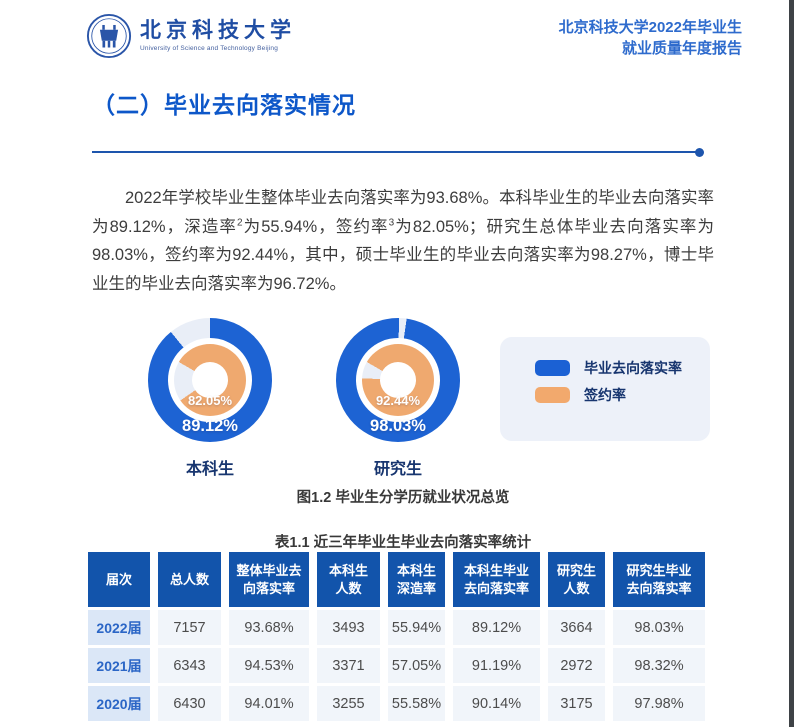 The image size is (794, 727). What do you see at coordinates (659, 627) in the screenshot?
I see `table-cell: 98.03%` at bounding box center [659, 627].